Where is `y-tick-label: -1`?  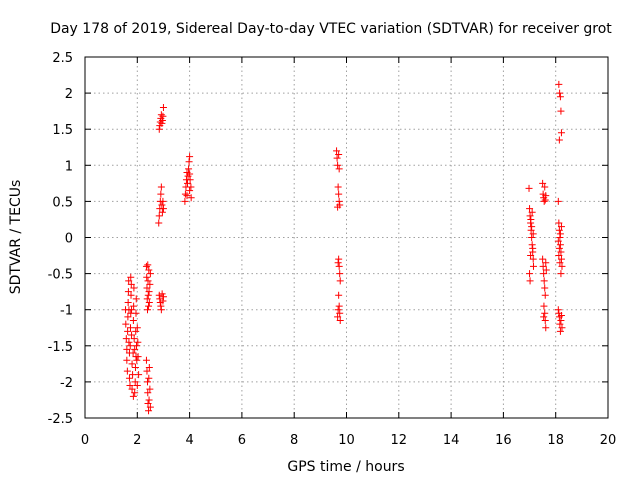 y-tick-label: -1 is located at coordinates (66, 311).